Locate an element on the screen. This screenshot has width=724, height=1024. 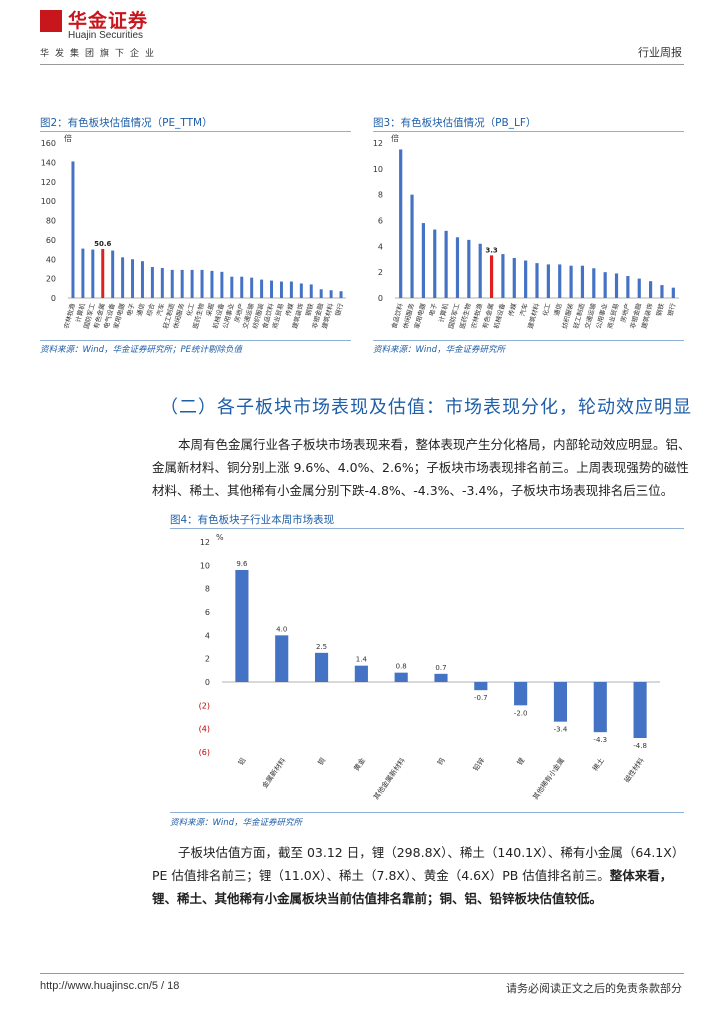
company-name-en: Huajin Securities is located at coordinates (106, 35).